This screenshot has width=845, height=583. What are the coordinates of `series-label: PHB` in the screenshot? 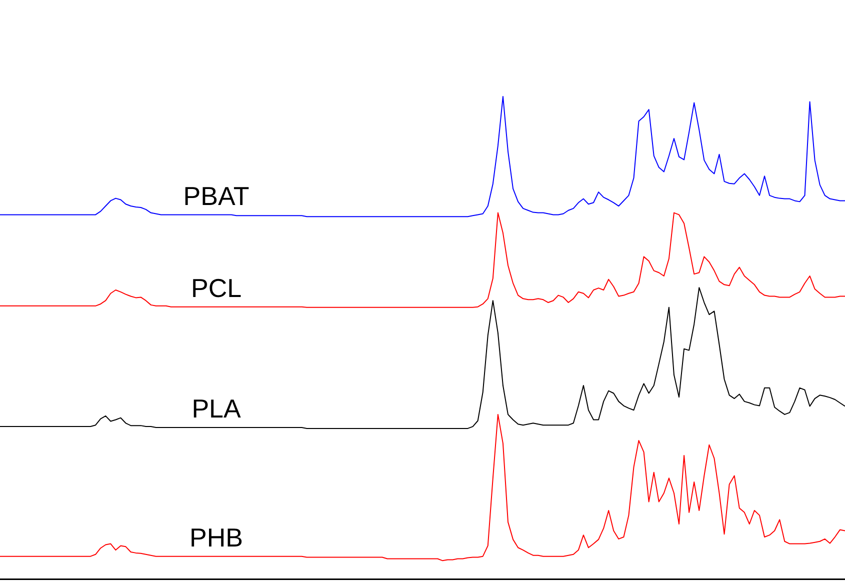 It's located at (217, 537).